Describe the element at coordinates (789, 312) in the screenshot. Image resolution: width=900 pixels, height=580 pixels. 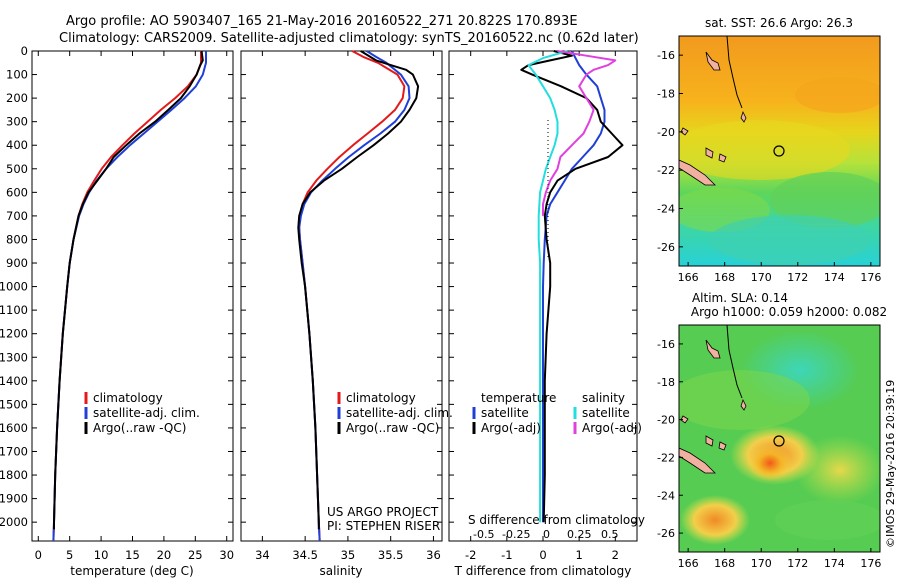
I see `sla-map-title-line2: Argo h1000: 0.059 h2000: 0.082` at that location.